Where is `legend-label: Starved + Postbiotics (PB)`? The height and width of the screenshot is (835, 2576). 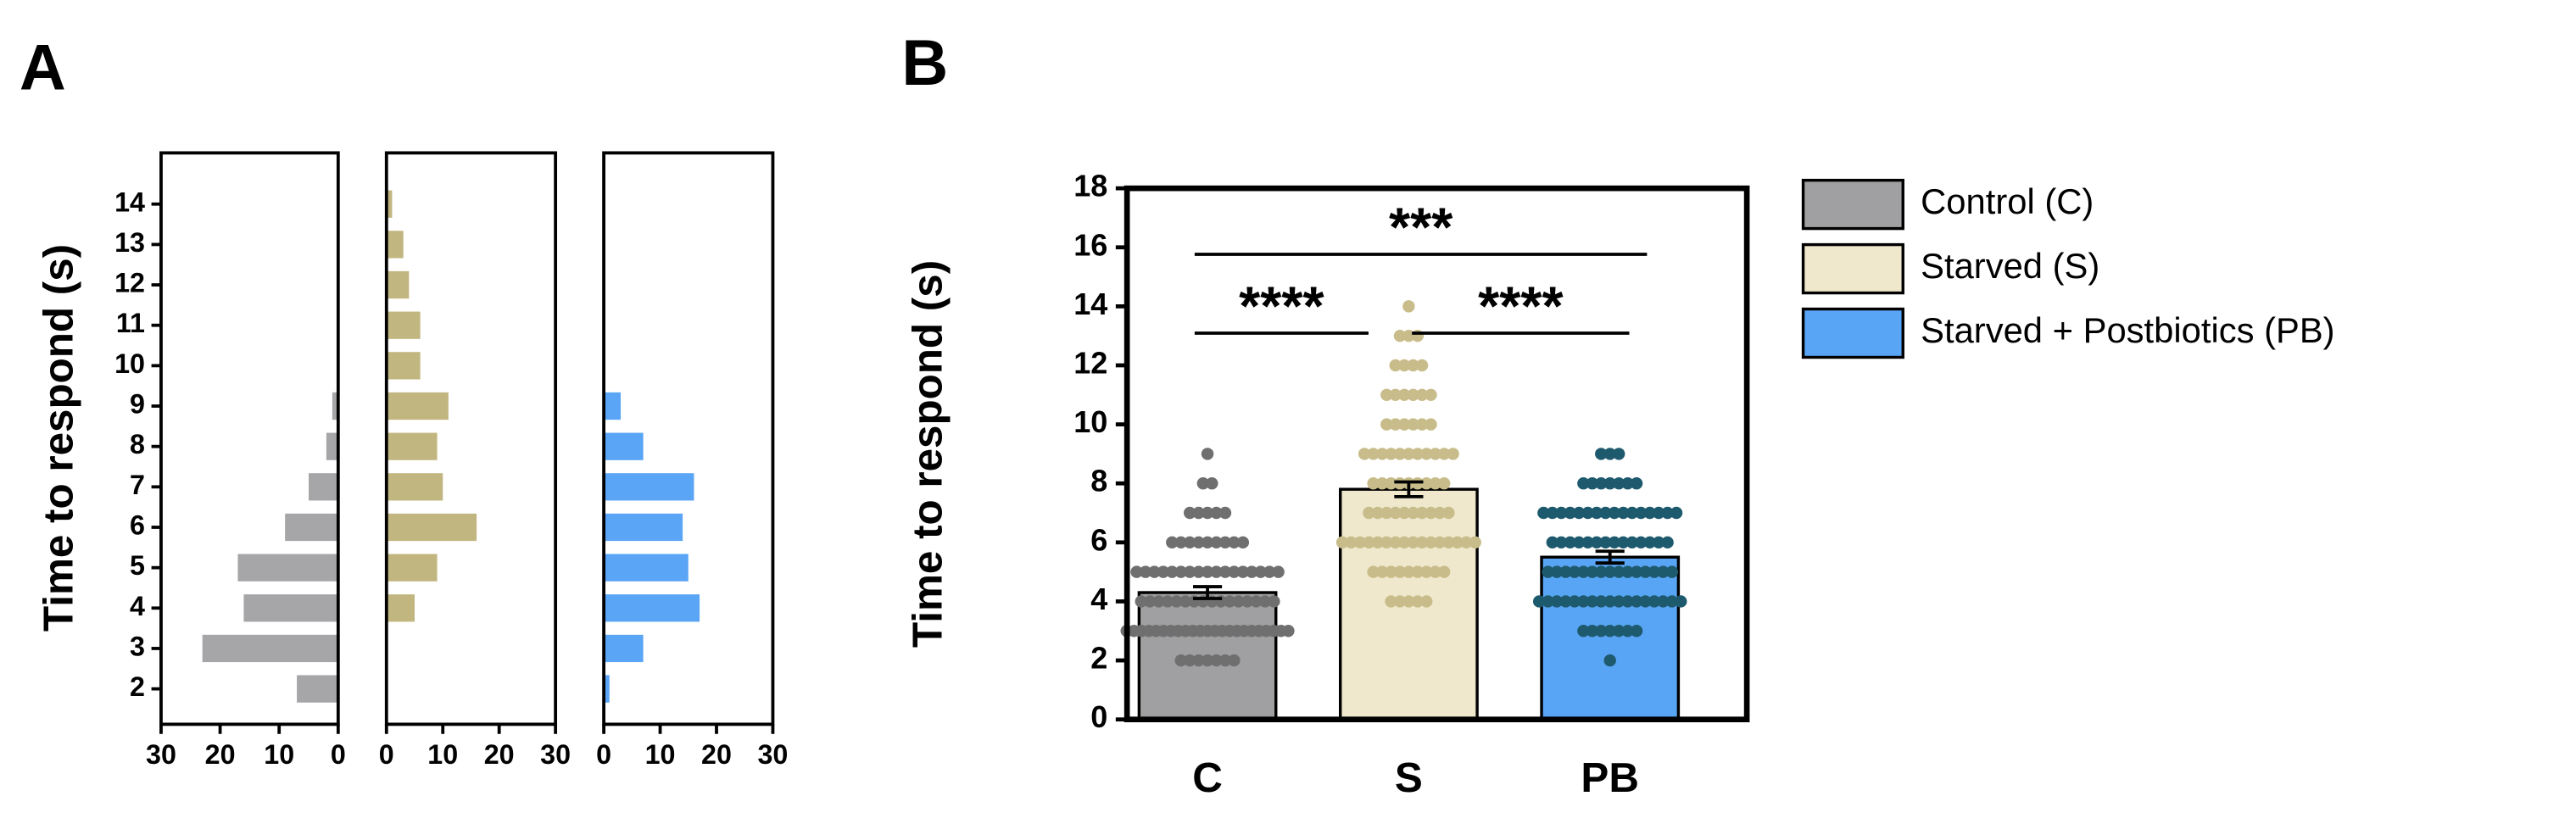 legend-label: Starved + Postbiotics (PB) is located at coordinates (2127, 330).